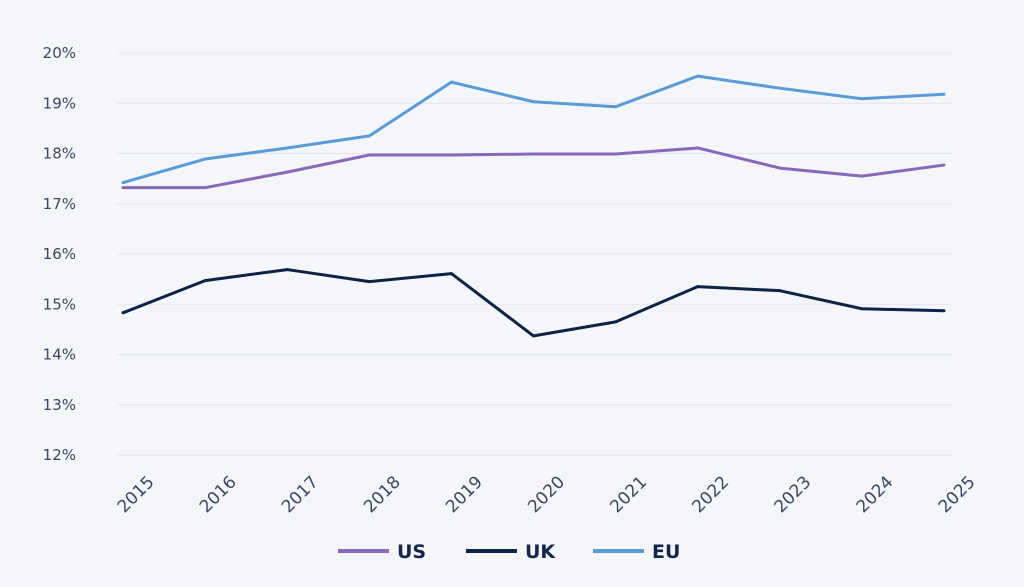 This screenshot has width=1024, height=587. What do you see at coordinates (218, 494) in the screenshot?
I see `x-tick-label: 2016` at bounding box center [218, 494].